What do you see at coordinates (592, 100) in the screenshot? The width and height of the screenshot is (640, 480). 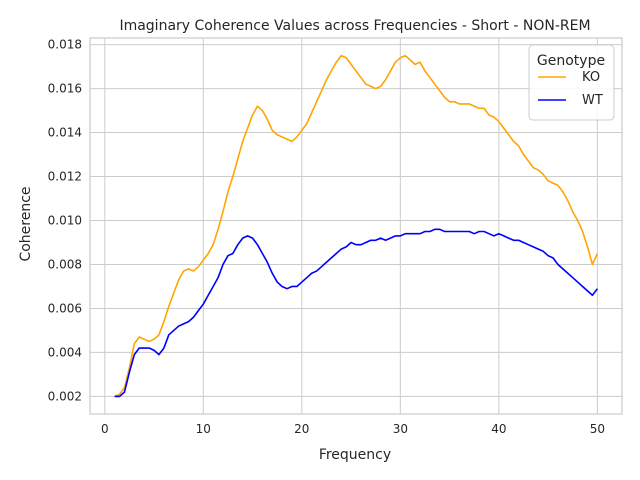 I see `legend-label-wt: WT` at bounding box center [592, 100].